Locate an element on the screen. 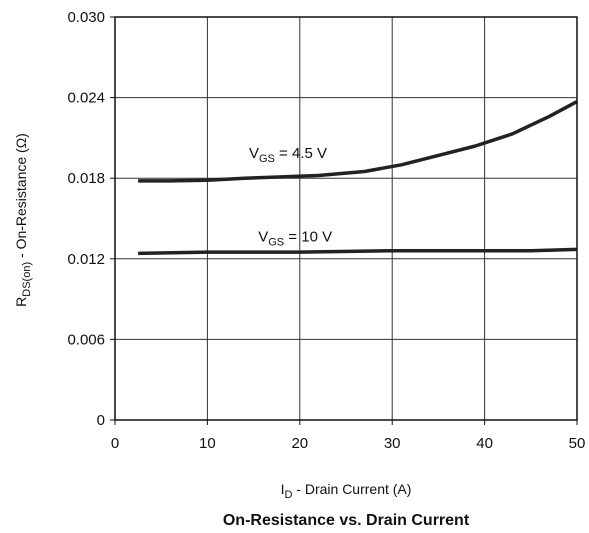  series-label-1: VGS = 4.5 V is located at coordinates (288, 155).